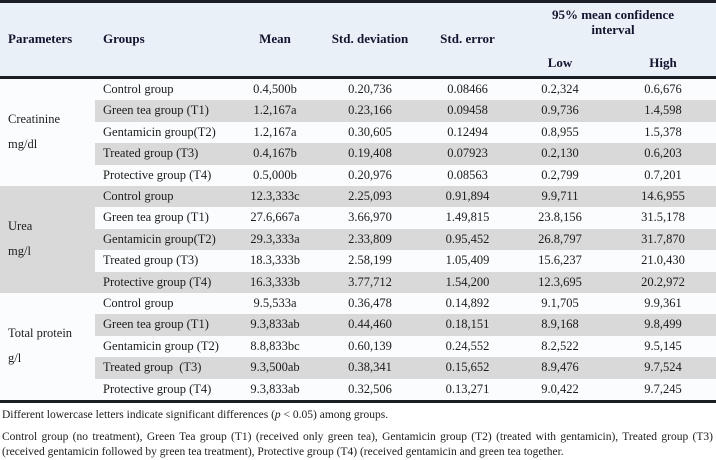  I want to click on std-error-value: 0.08466, so click(467, 89).